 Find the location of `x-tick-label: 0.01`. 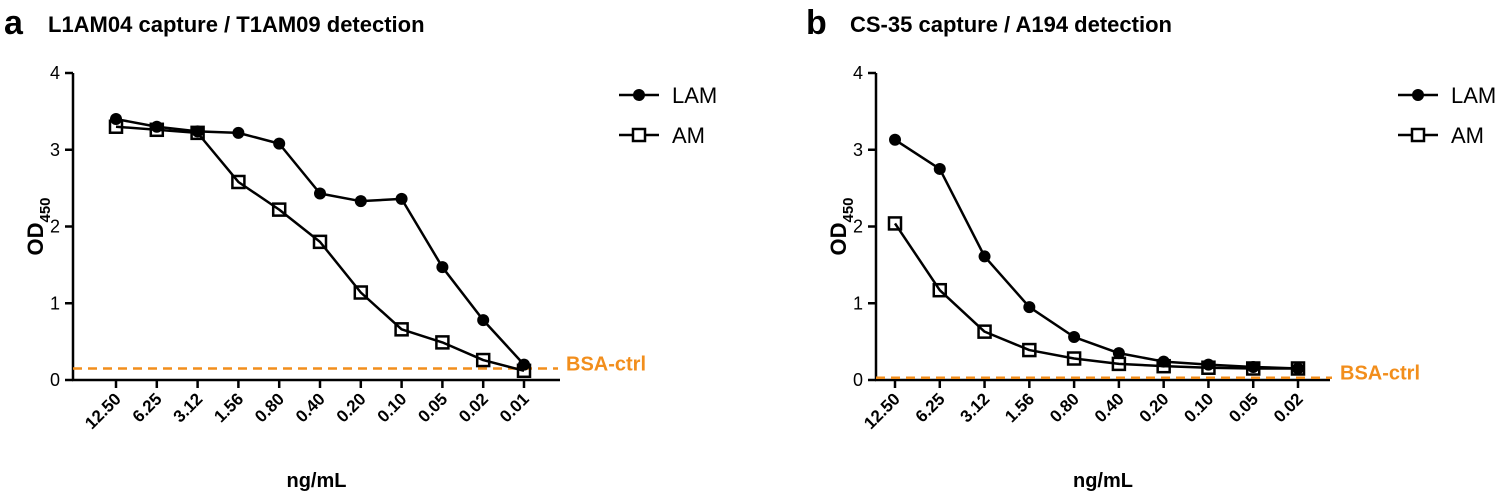

x-tick-label: 0.01 is located at coordinates (514, 407).